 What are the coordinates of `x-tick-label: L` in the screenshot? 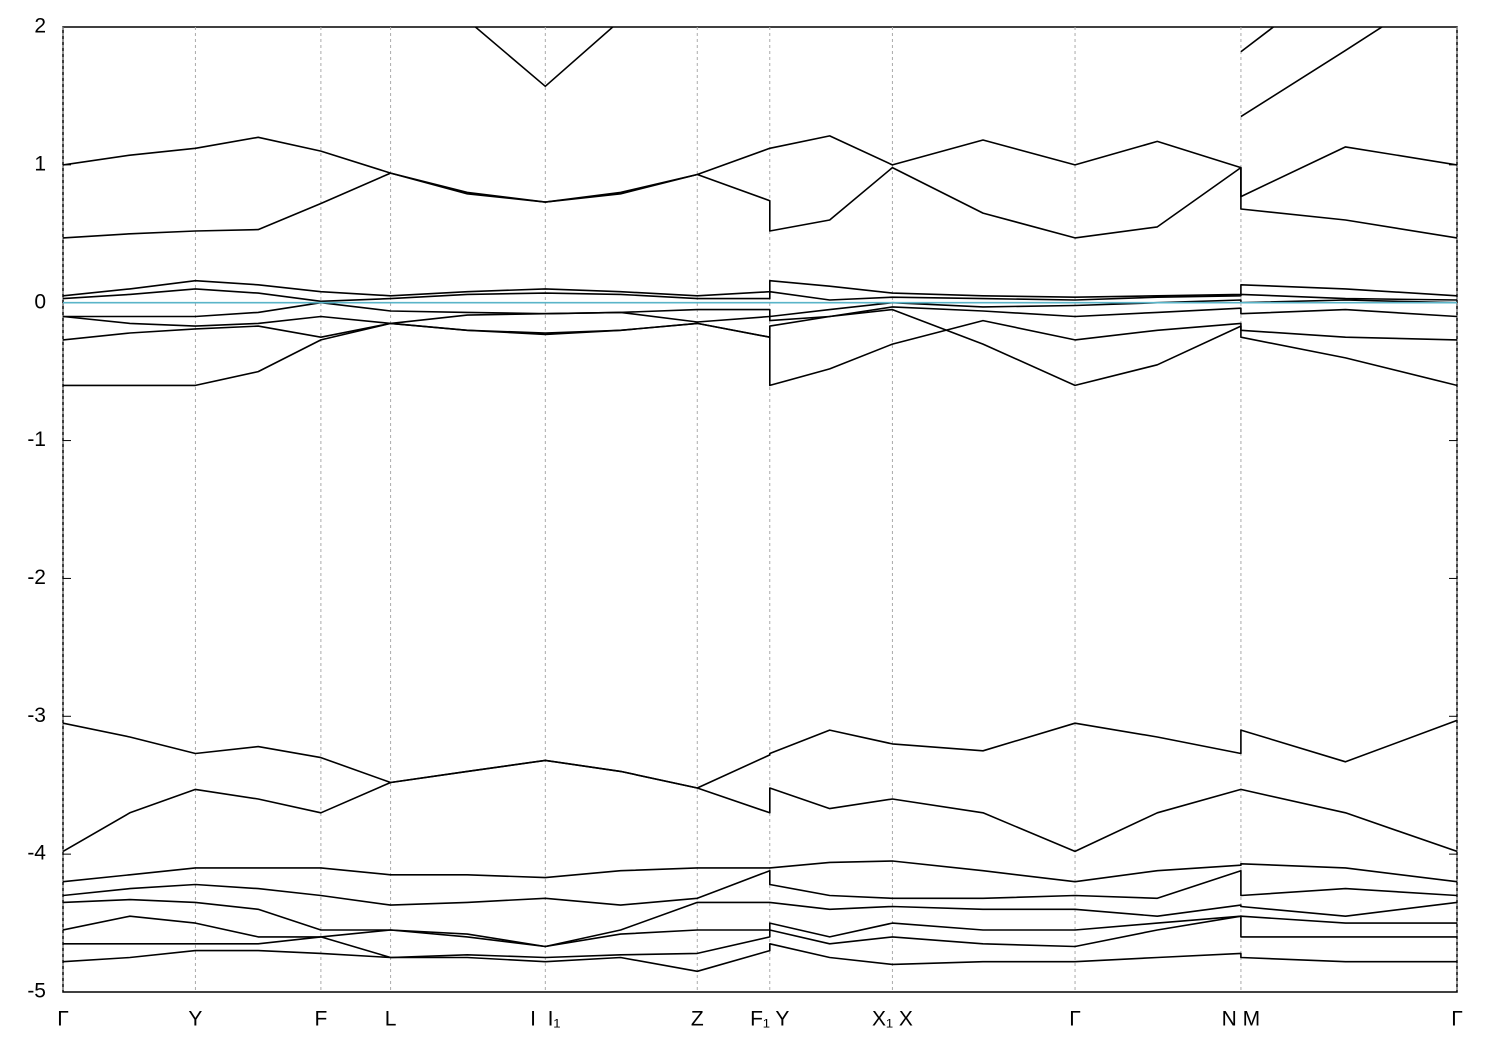 It's located at (391, 1019).